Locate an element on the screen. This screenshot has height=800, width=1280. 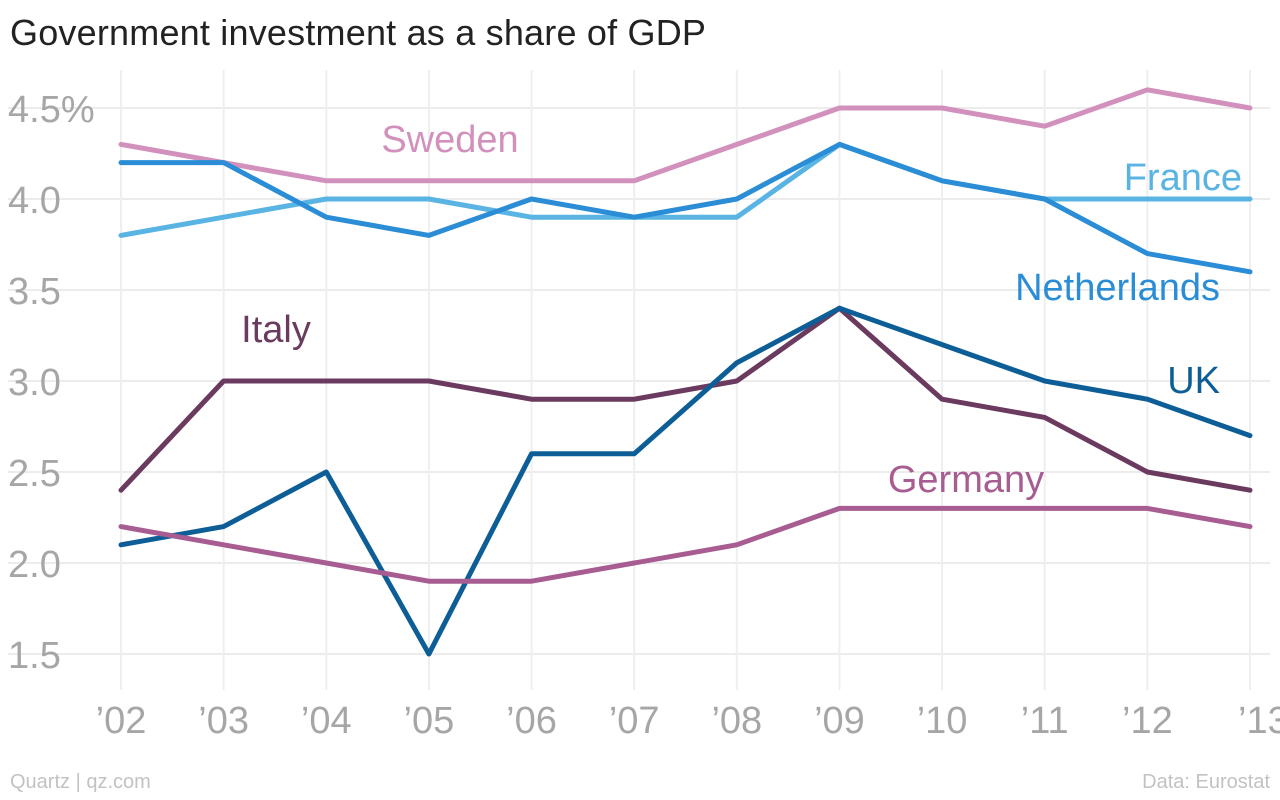
x-axis-ticks: ’02 ’03 ’04 ’05 ’06 ’07 ’08 ’09 ’10 ’11 ’12 ’13 is located at coordinates (688, 721).